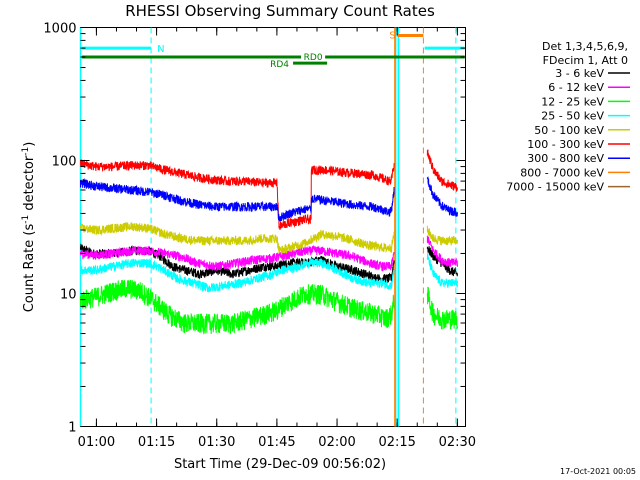 The width and height of the screenshot is (640, 480). Describe the element at coordinates (160, 49) in the screenshot. I see `night-label-0: N` at that location.